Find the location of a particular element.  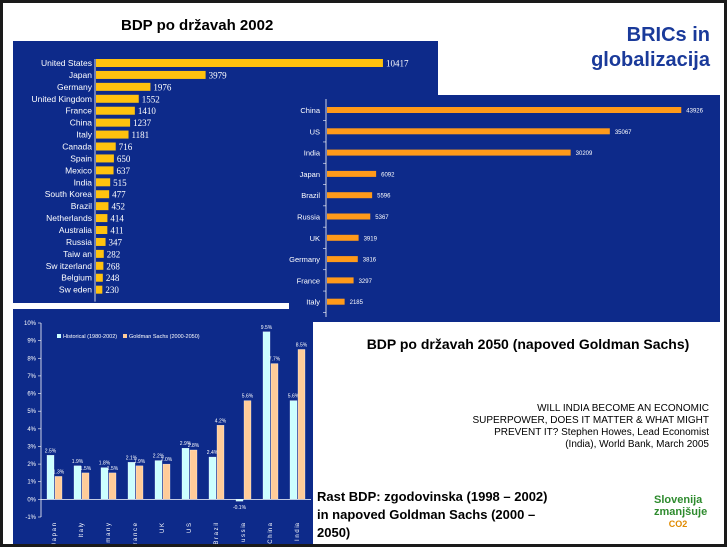

growth-y-tick-label: 3% is located at coordinates (31, 447).